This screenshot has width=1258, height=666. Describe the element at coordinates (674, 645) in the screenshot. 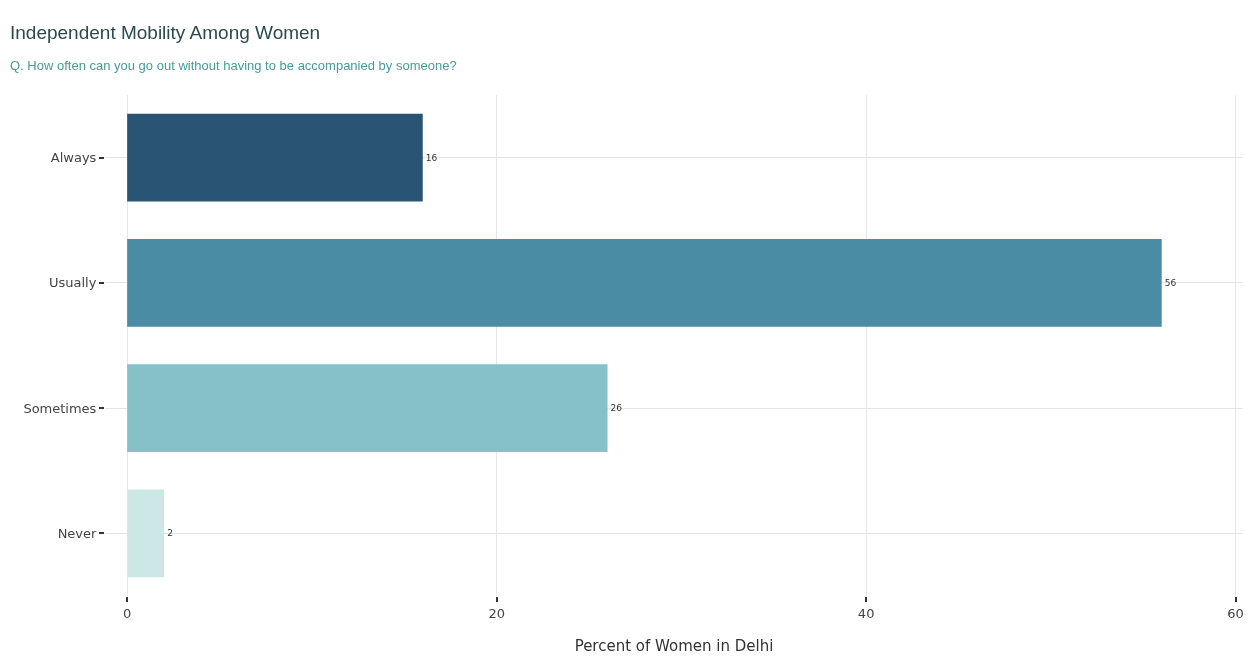

I see `x-axis-title: Percent of Women in Delhi` at that location.